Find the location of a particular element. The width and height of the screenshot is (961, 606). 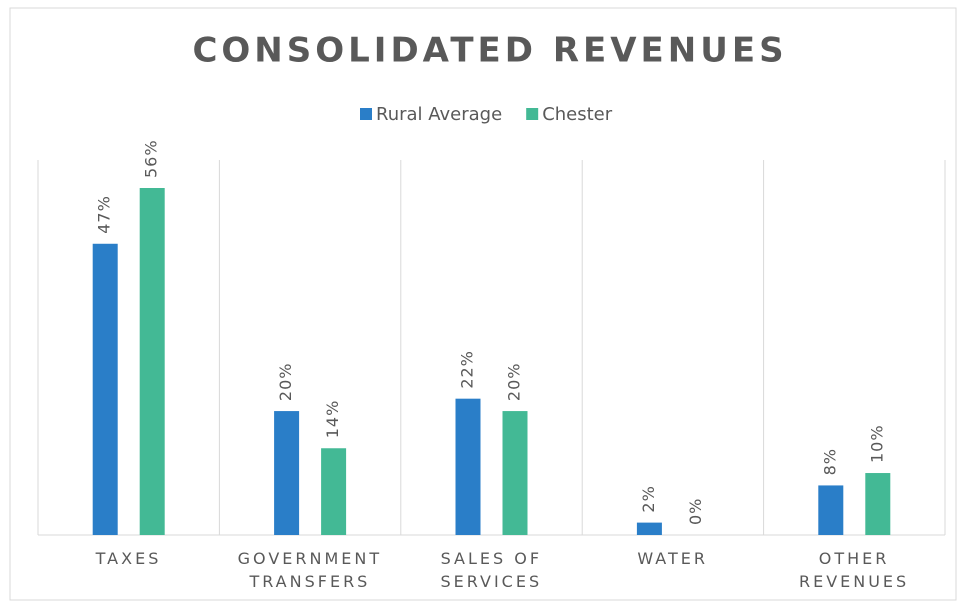

x-tick-label: SALES OF SERVICES is located at coordinates (491, 570).